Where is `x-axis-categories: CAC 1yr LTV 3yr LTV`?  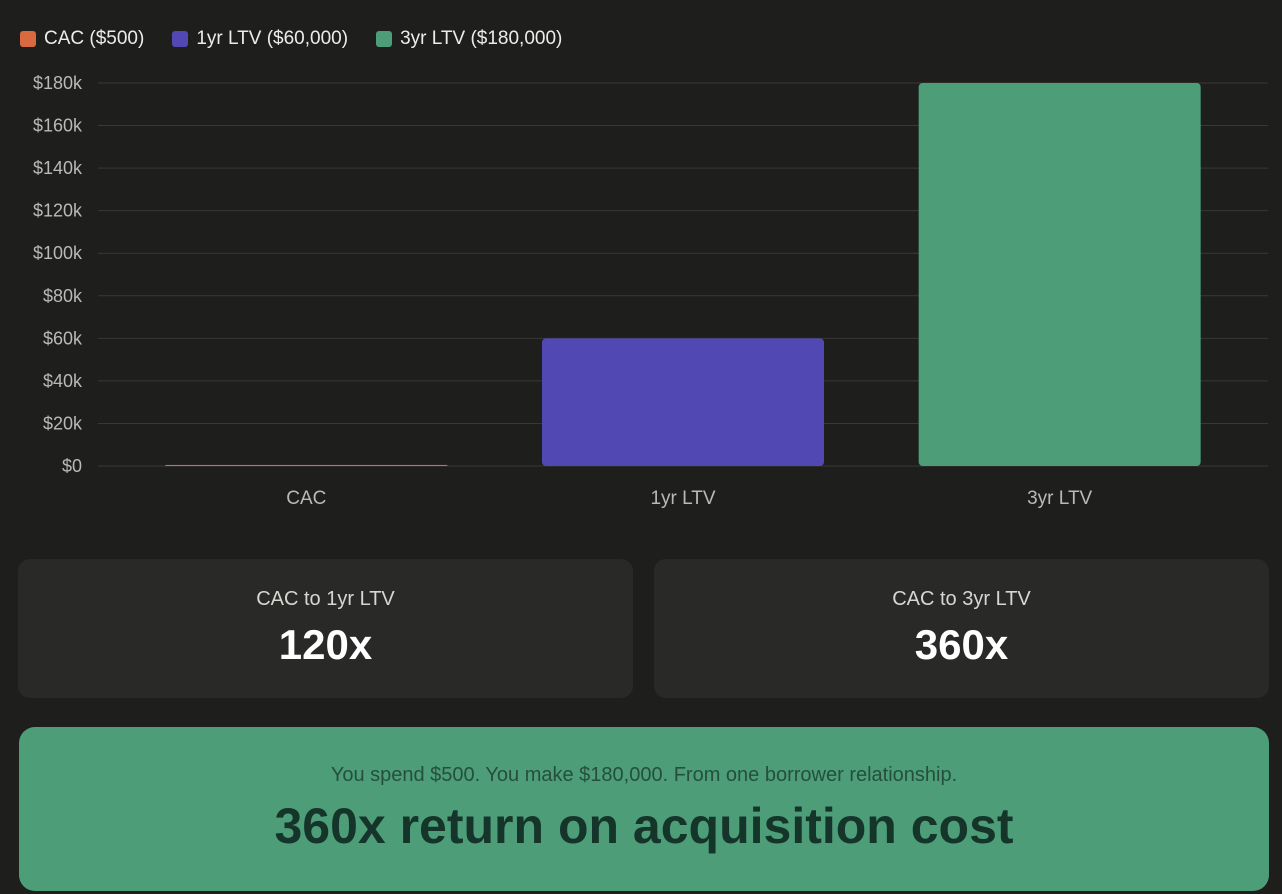 x-axis-categories: CAC 1yr LTV 3yr LTV is located at coordinates (689, 498).